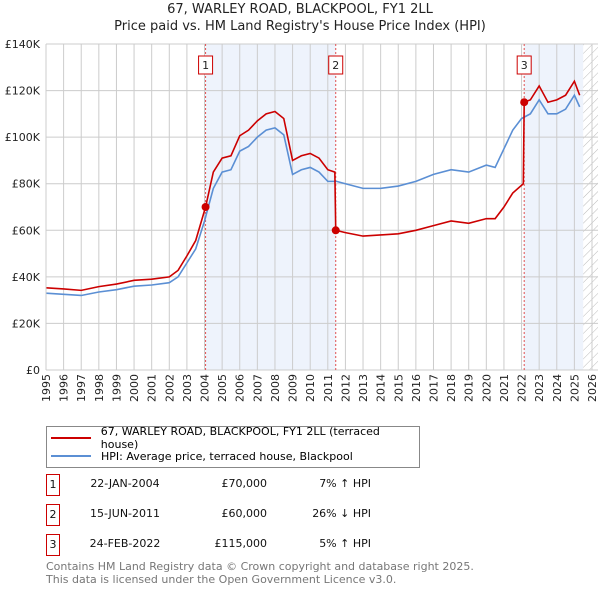 The width and height of the screenshot is (600, 590). I want to click on legend-swatch-red, so click(71, 438).